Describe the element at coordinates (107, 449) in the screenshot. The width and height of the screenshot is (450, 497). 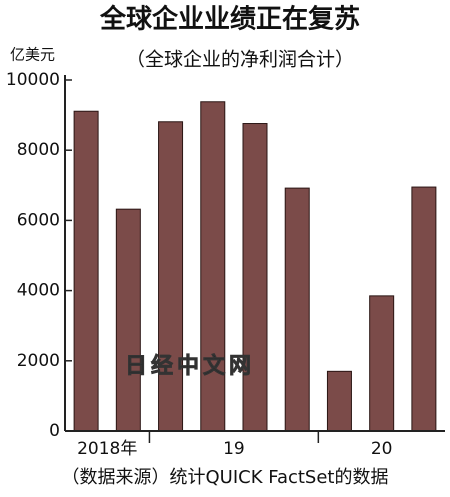
I see `x-group-label: 2018年` at that location.